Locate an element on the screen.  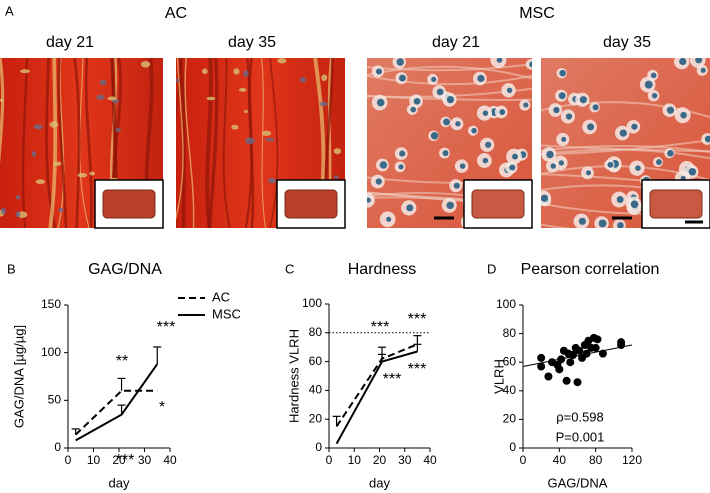
x-tick-label: 30 is located at coordinates (145, 460).